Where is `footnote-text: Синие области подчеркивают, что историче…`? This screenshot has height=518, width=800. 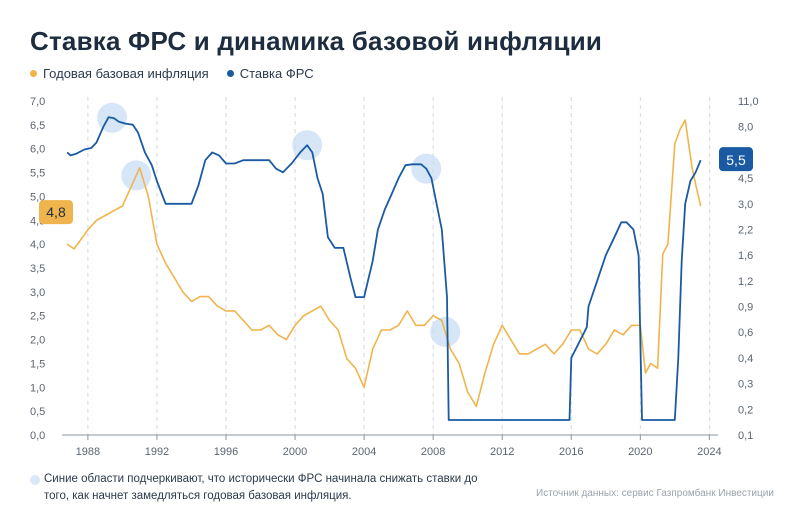 footnote-text: Синие области подчеркивают, что историче… is located at coordinates (261, 487).